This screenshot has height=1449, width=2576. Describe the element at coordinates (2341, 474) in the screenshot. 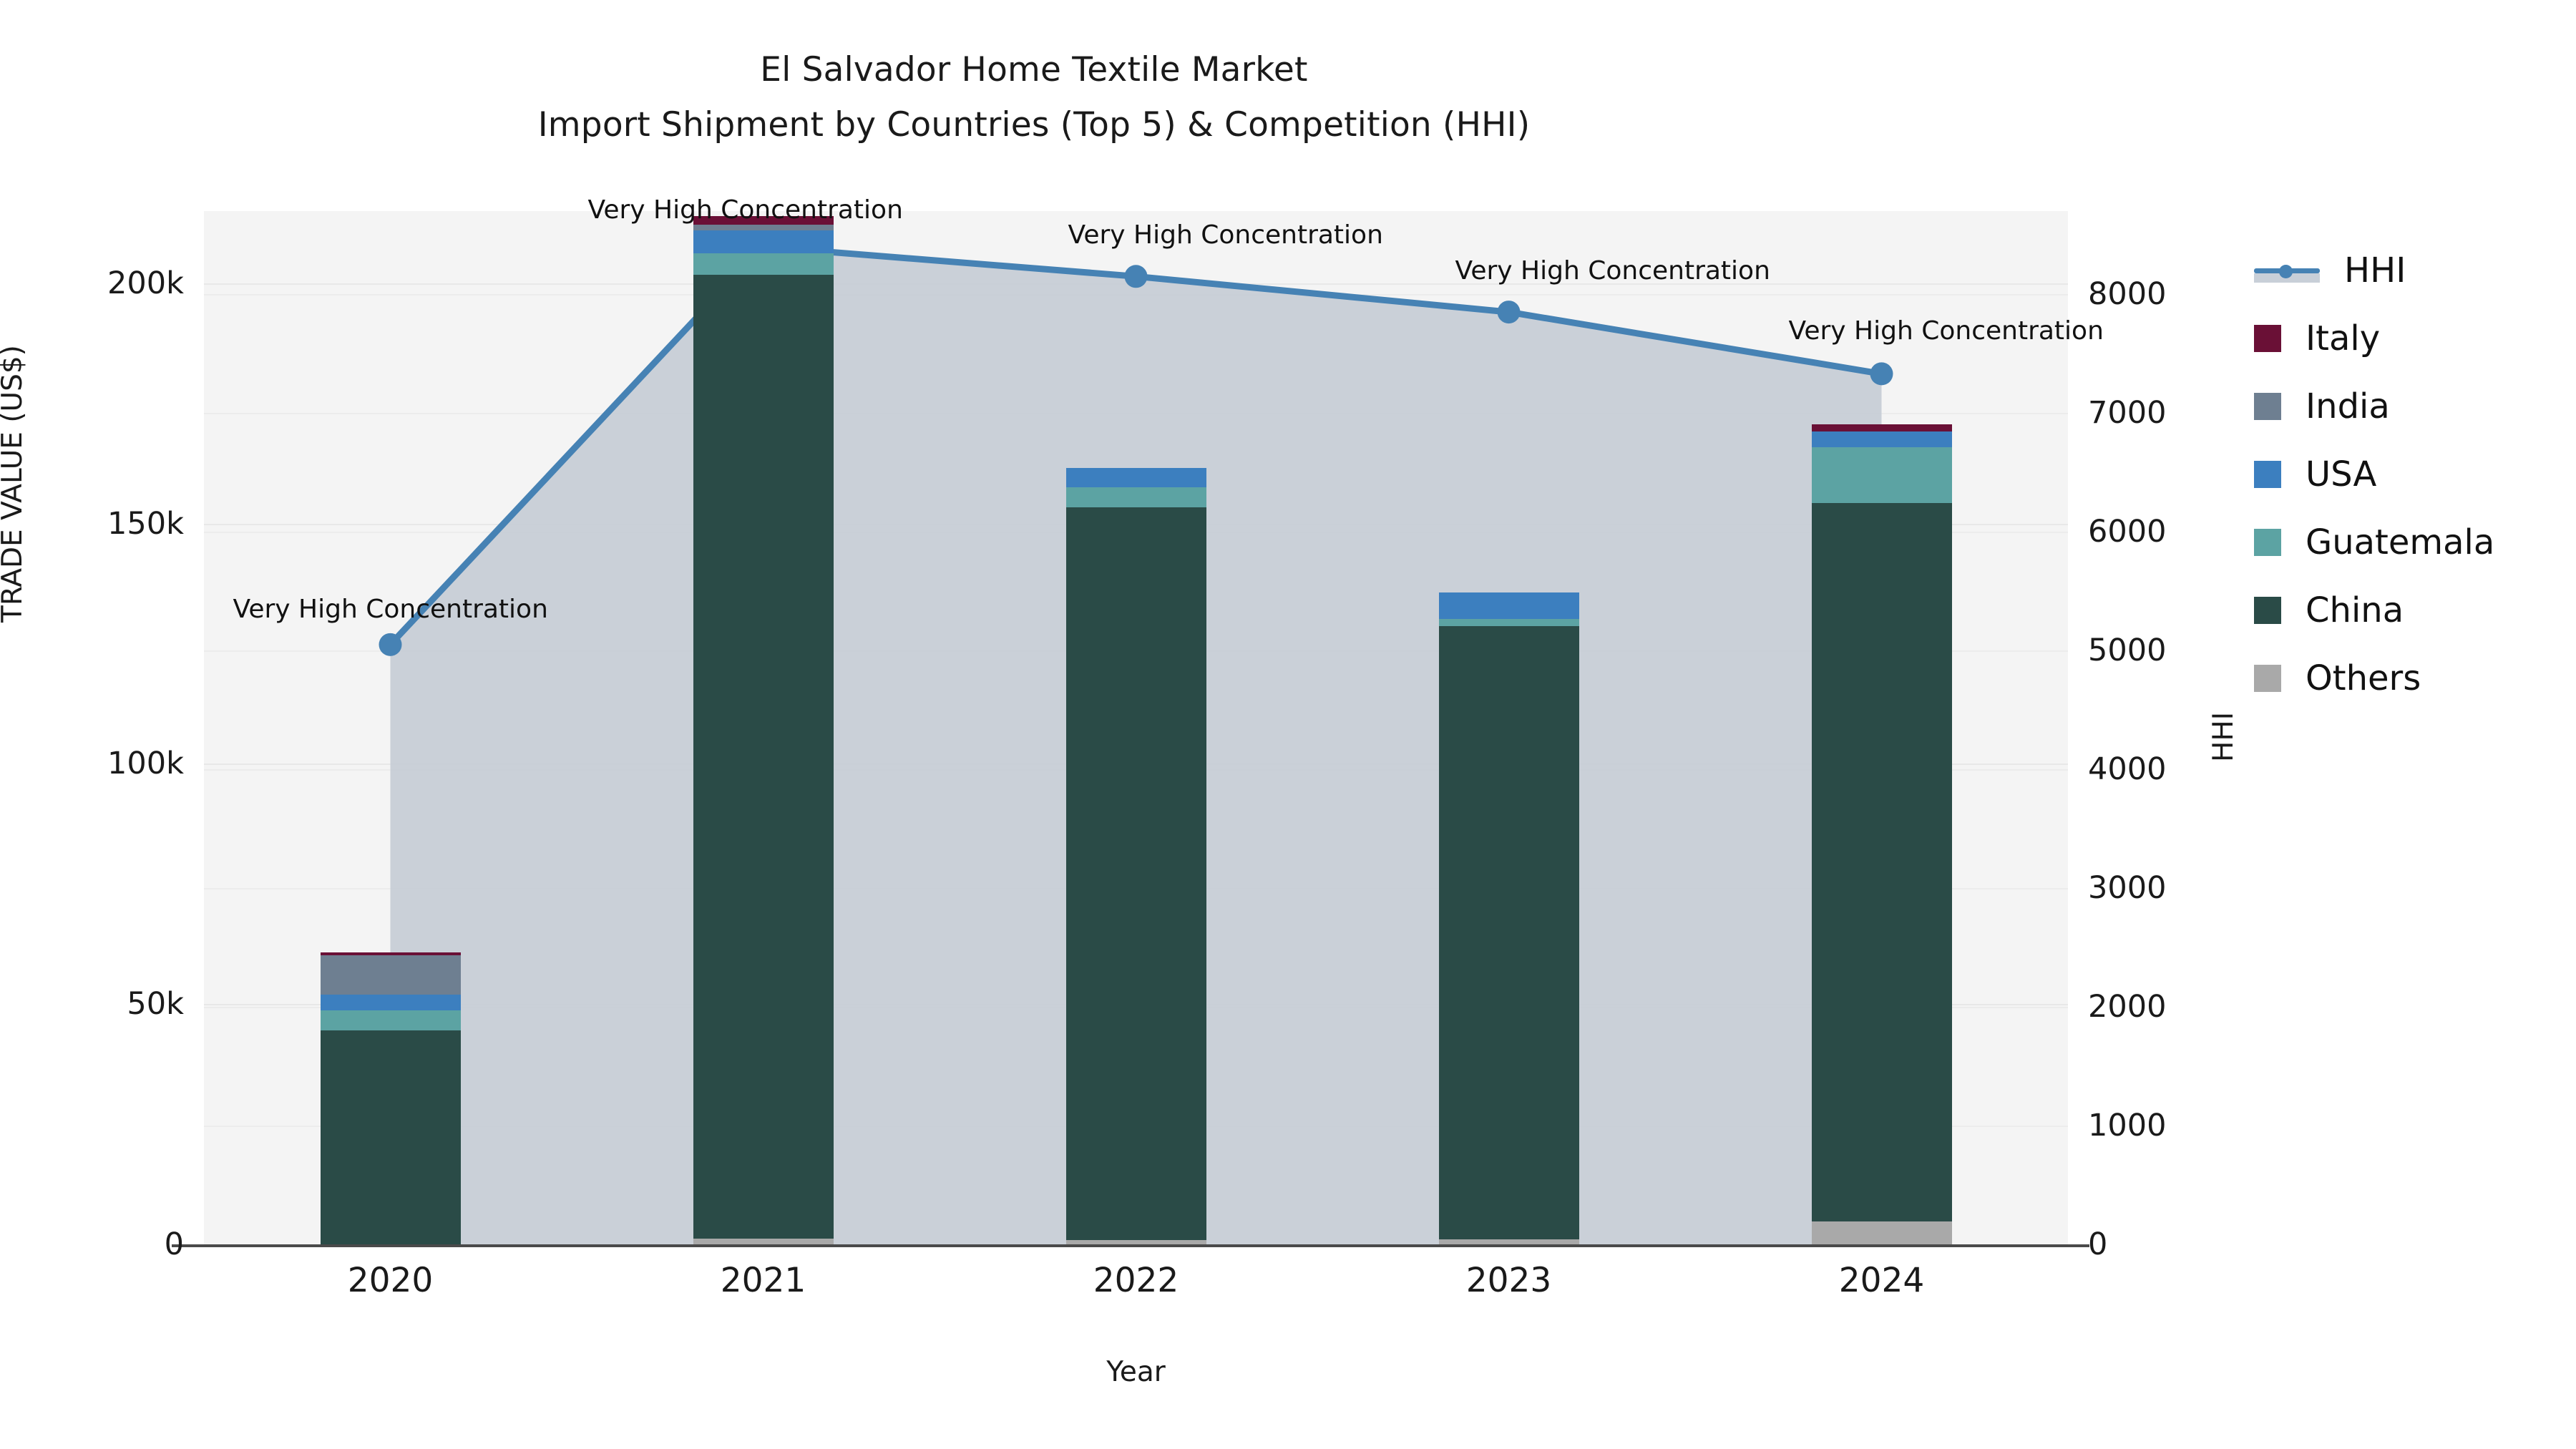

I see `legend-label: USA` at that location.